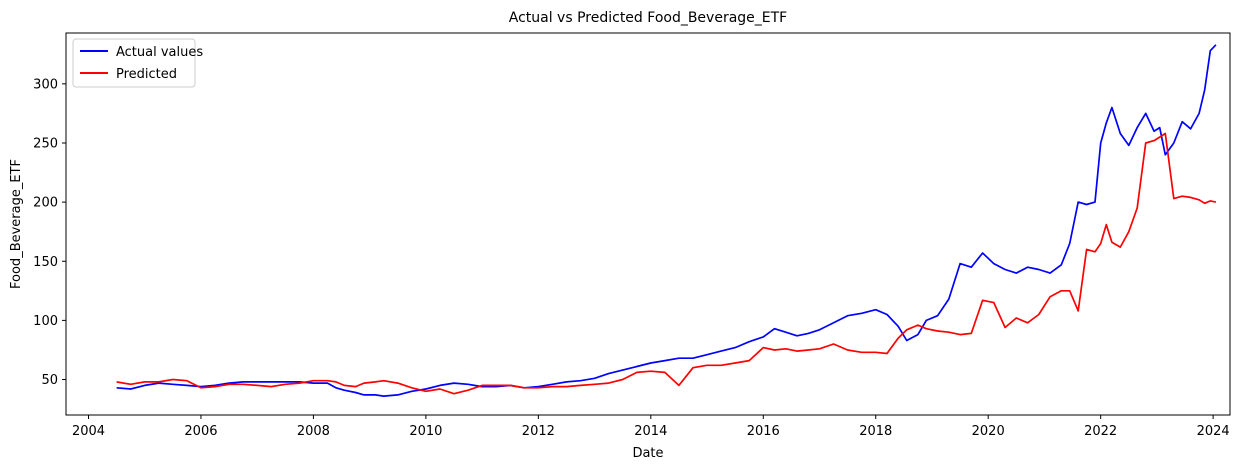  Describe the element at coordinates (650, 431) in the screenshot. I see `x-tick-label: 2014` at that location.